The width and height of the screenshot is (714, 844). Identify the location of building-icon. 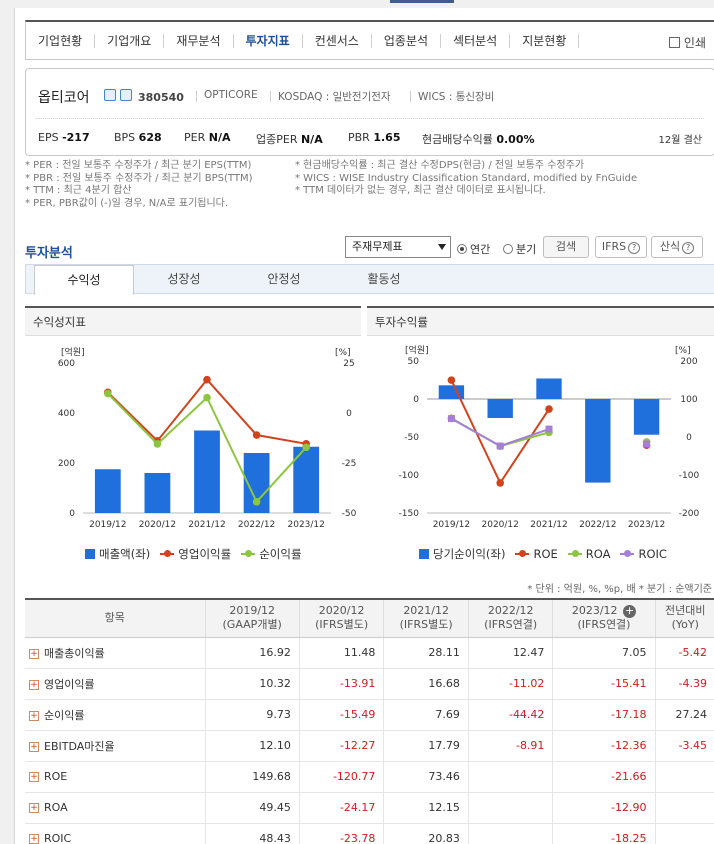
(126, 95).